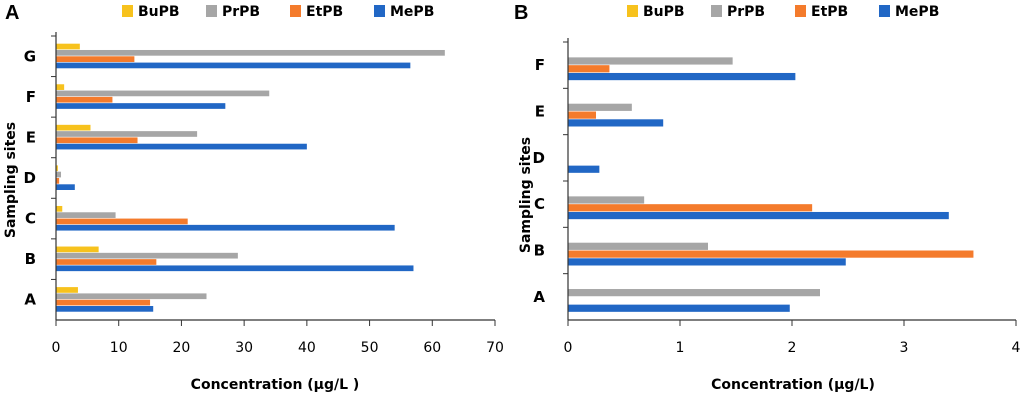 Image resolution: width=1024 pixels, height=403 pixels. I want to click on category-label-g: G, so click(30, 56).